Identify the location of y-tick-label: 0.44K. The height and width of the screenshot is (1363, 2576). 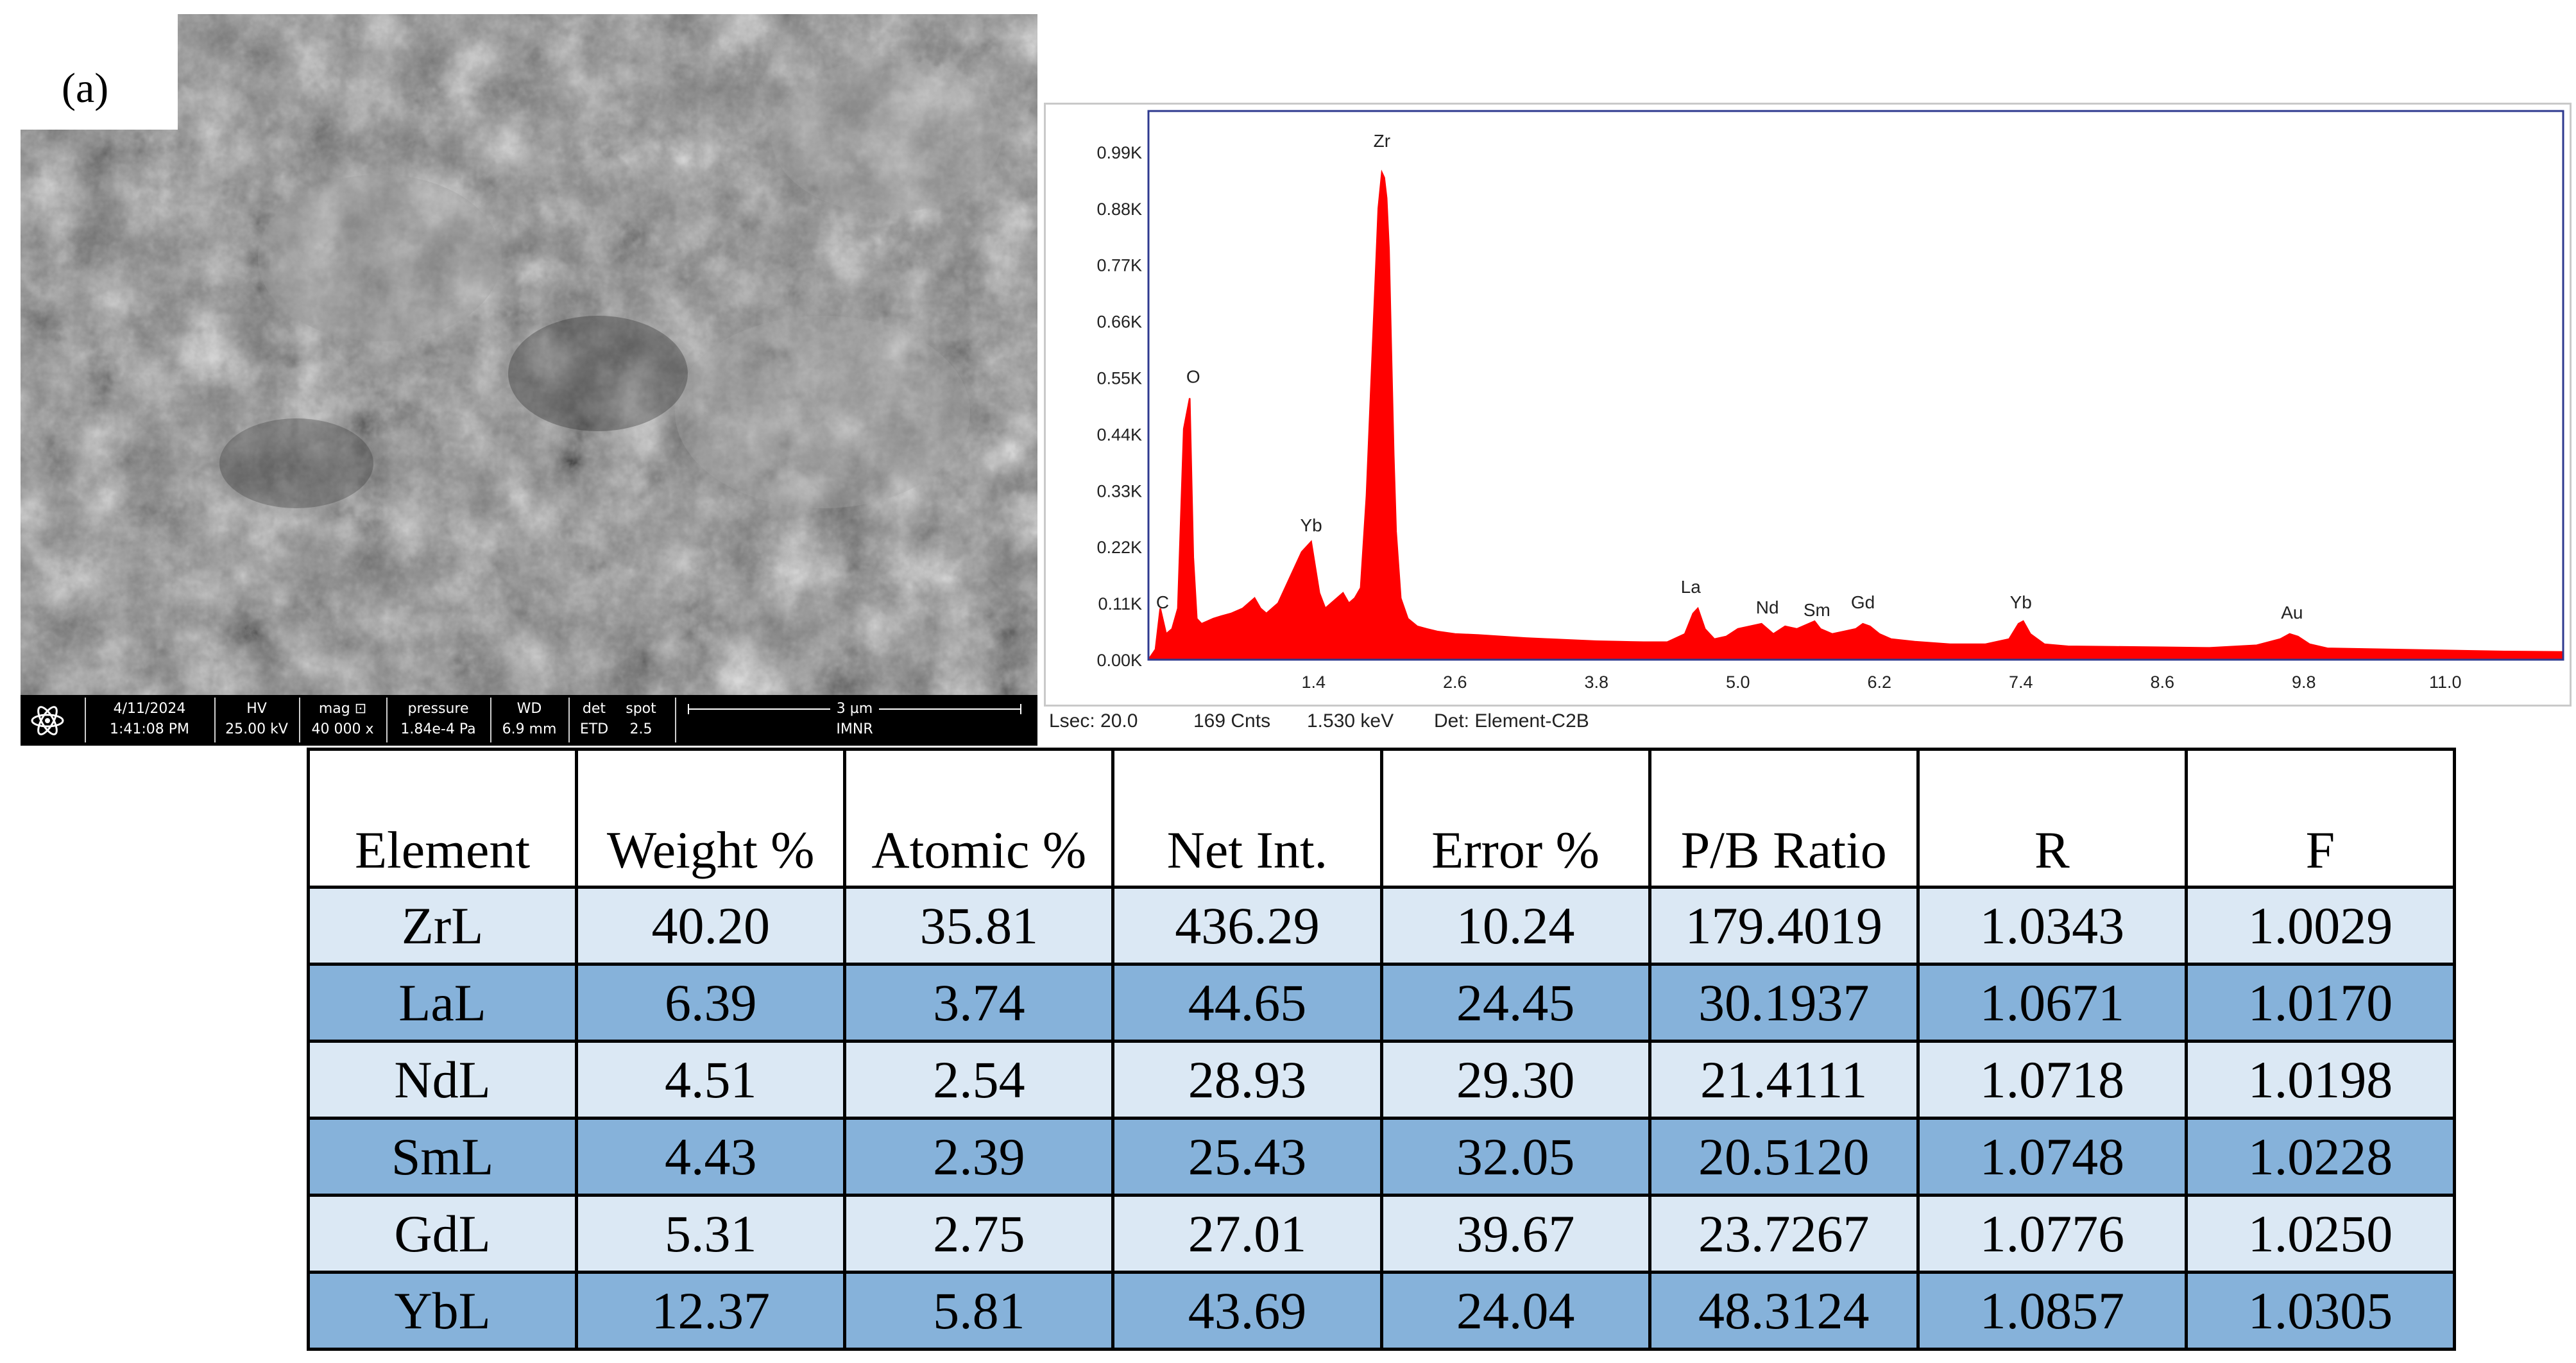
(1119, 434).